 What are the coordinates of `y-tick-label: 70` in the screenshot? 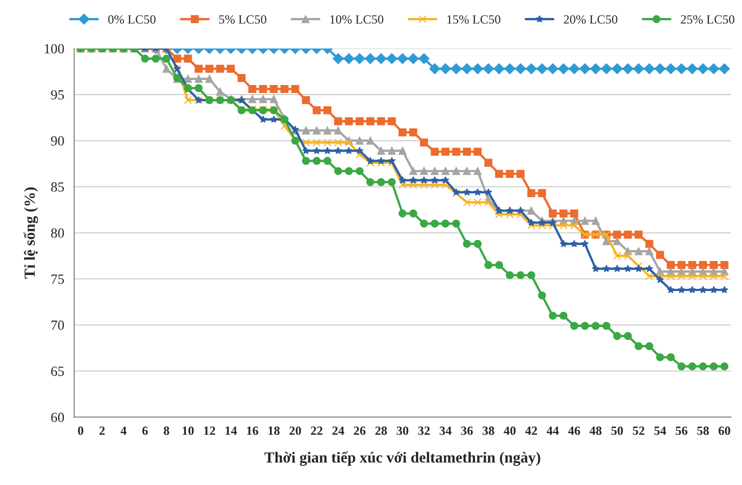 It's located at (58, 325).